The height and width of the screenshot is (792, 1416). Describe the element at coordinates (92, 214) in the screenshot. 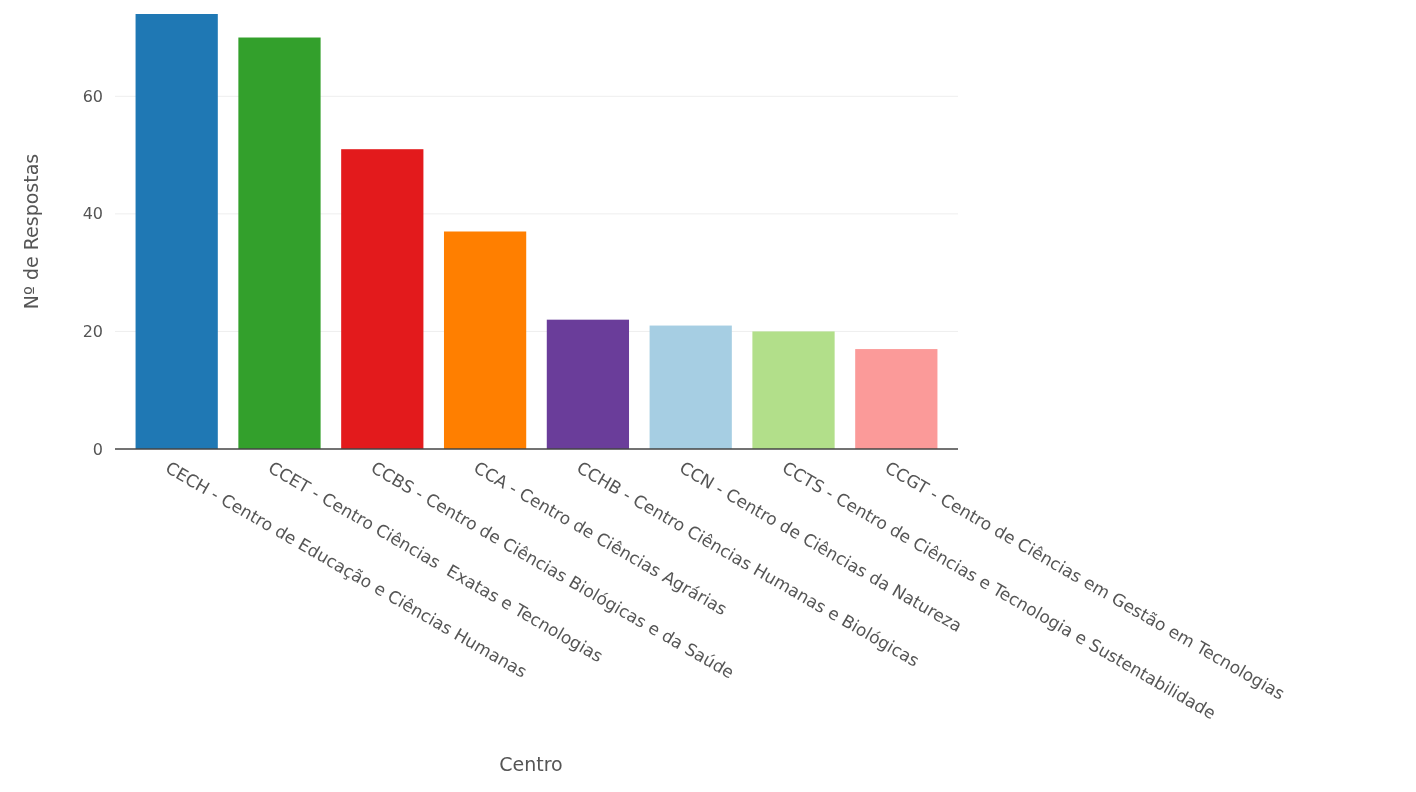

I see `y-tick-label: 40` at that location.